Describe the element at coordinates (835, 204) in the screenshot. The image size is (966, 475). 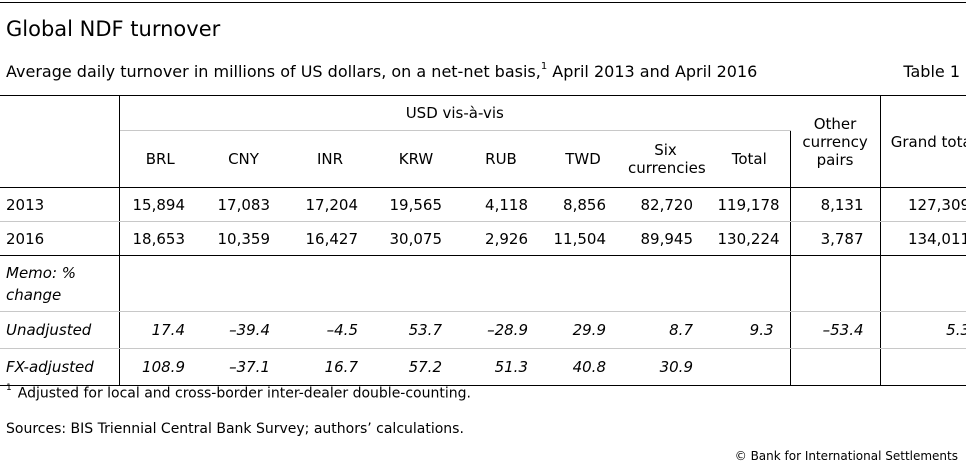
I see `table-cell: 8,131` at that location.